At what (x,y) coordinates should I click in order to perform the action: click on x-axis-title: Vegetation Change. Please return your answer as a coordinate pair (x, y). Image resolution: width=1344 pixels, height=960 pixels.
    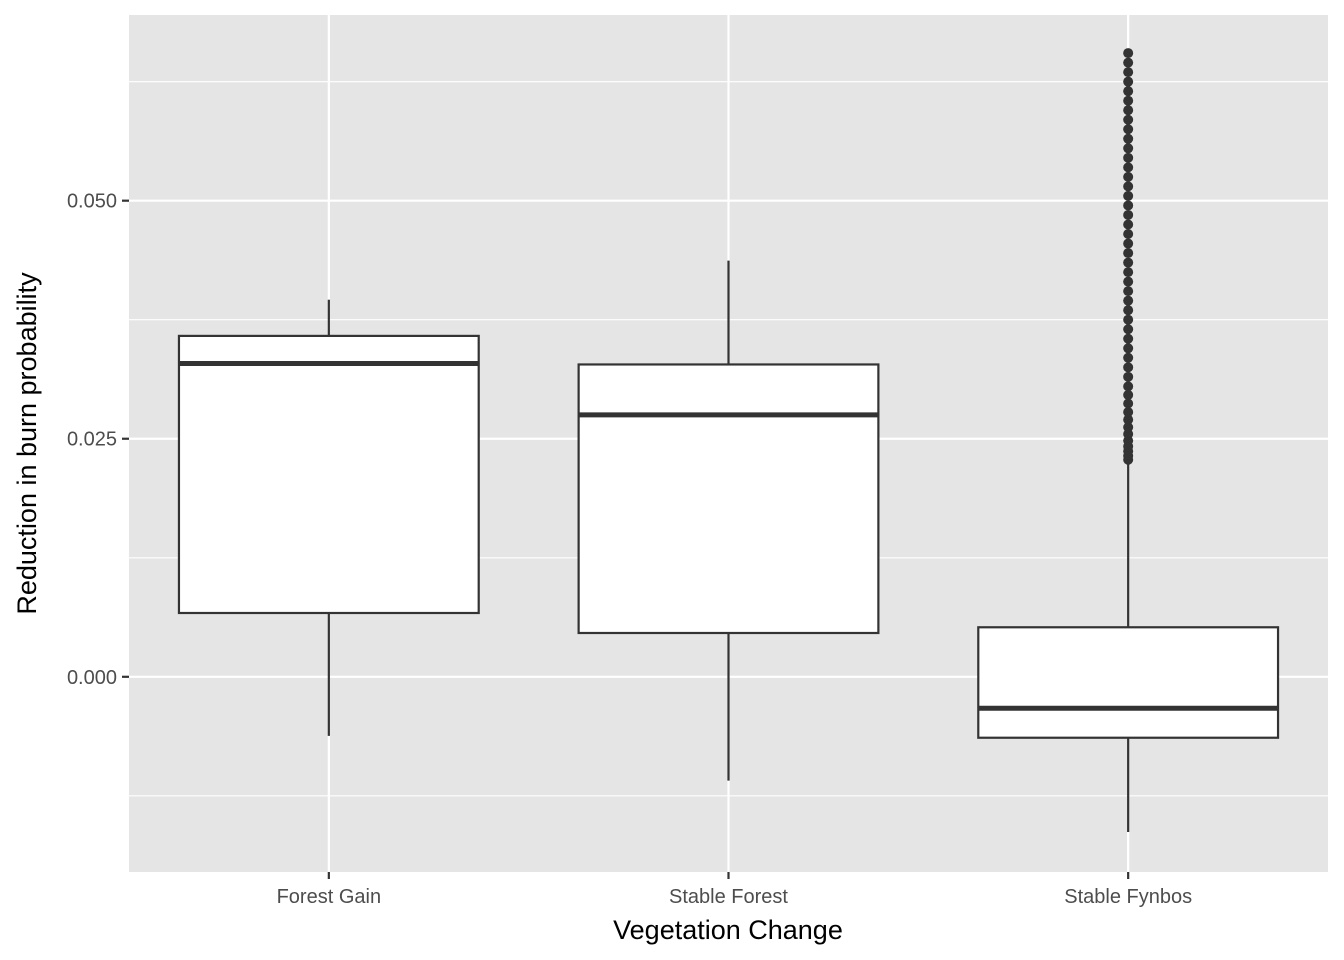
    Looking at the image, I should click on (728, 930).